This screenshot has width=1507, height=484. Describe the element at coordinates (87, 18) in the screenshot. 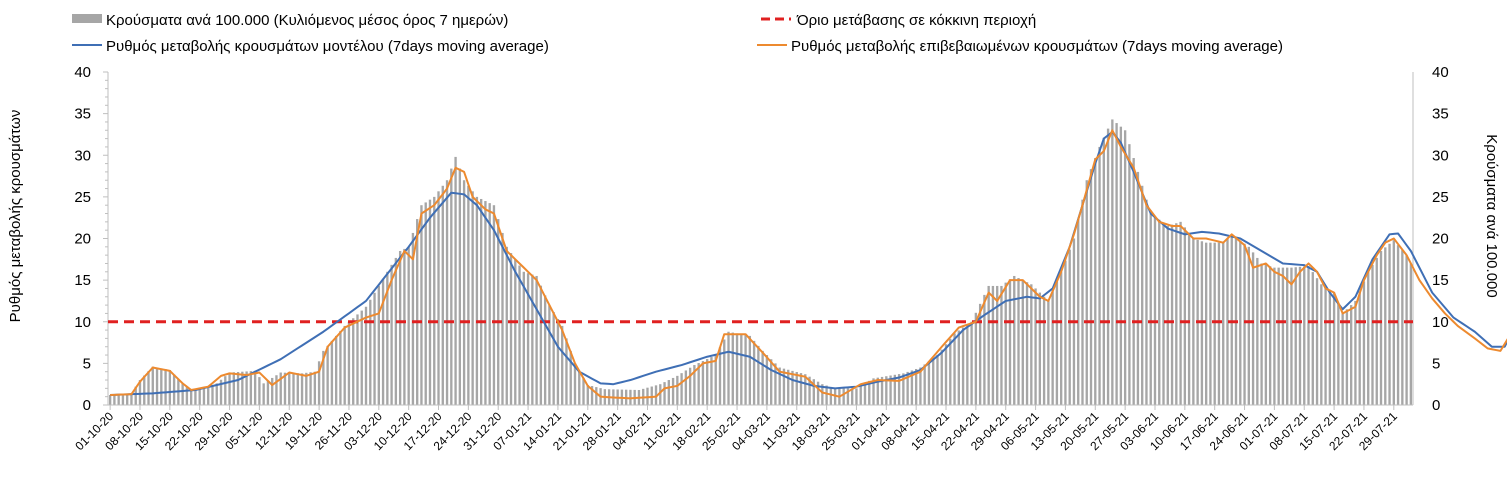

I see `legend-swatch` at that location.